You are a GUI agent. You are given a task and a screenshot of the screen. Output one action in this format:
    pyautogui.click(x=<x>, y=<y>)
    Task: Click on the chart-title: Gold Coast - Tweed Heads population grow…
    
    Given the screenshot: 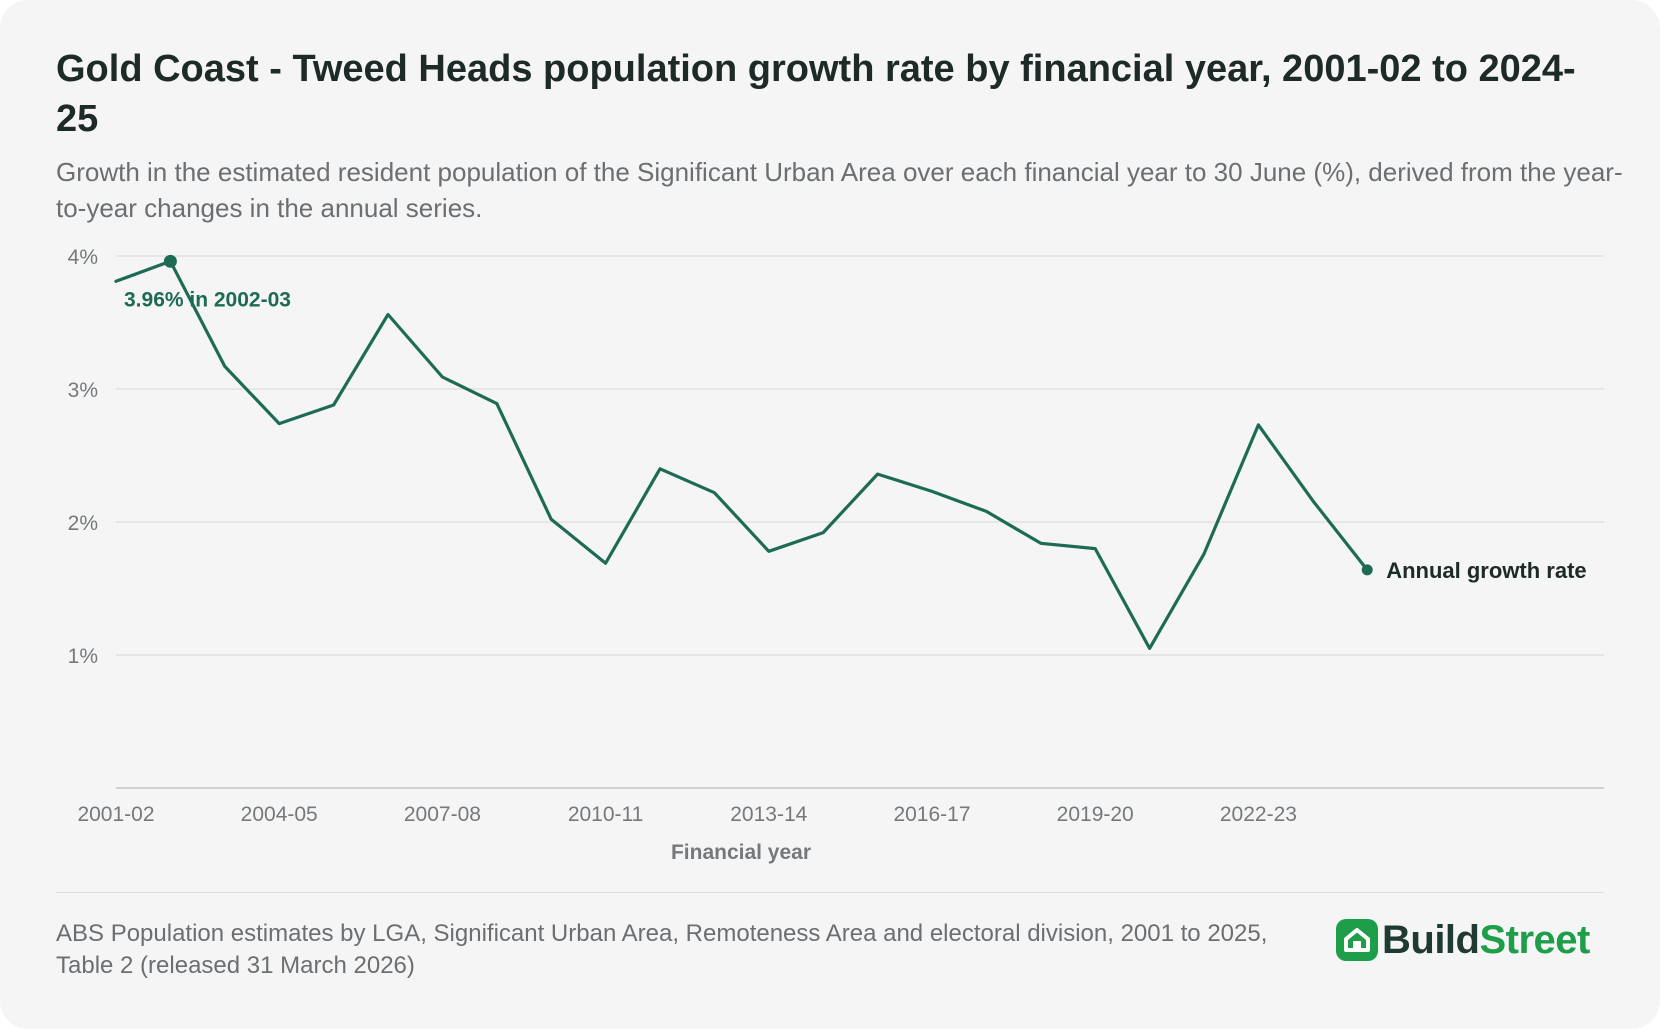 What is the action you would take?
    pyautogui.click(x=816, y=94)
    